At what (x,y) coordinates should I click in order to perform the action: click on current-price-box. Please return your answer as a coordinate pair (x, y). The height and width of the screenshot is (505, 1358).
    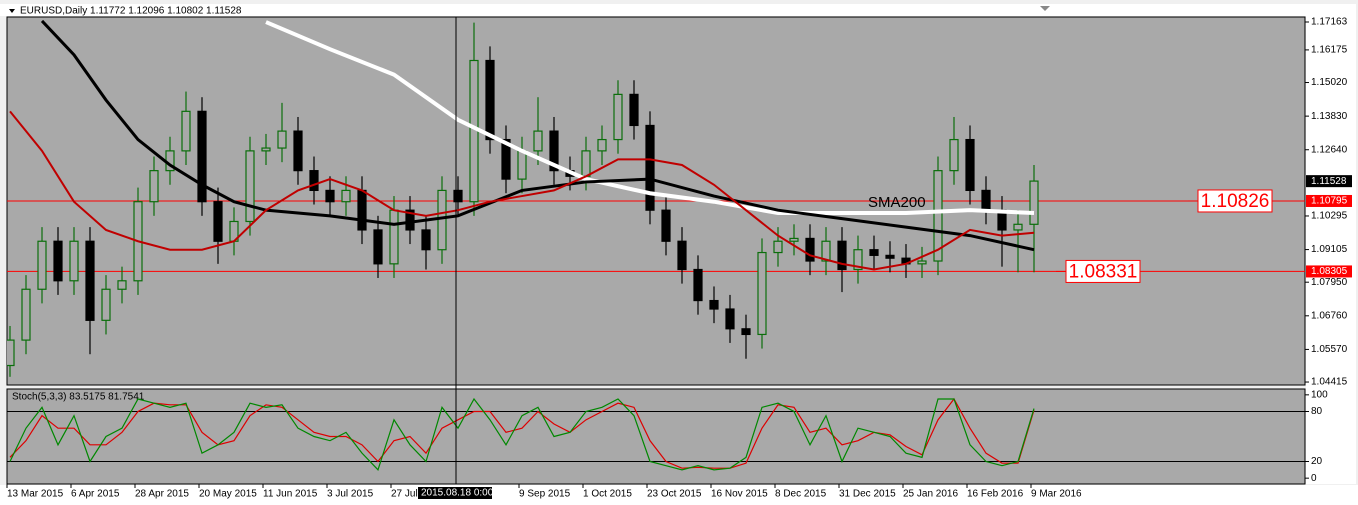
    Looking at the image, I should click on (1329, 181).